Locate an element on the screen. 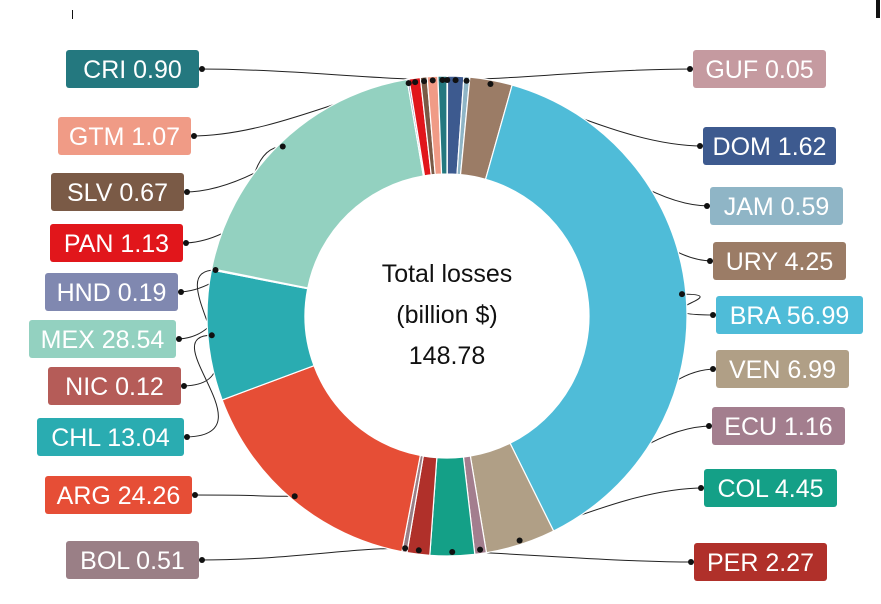 This screenshot has height=604, width=881. label-text-arg: ARG 24.26 is located at coordinates (119, 496).